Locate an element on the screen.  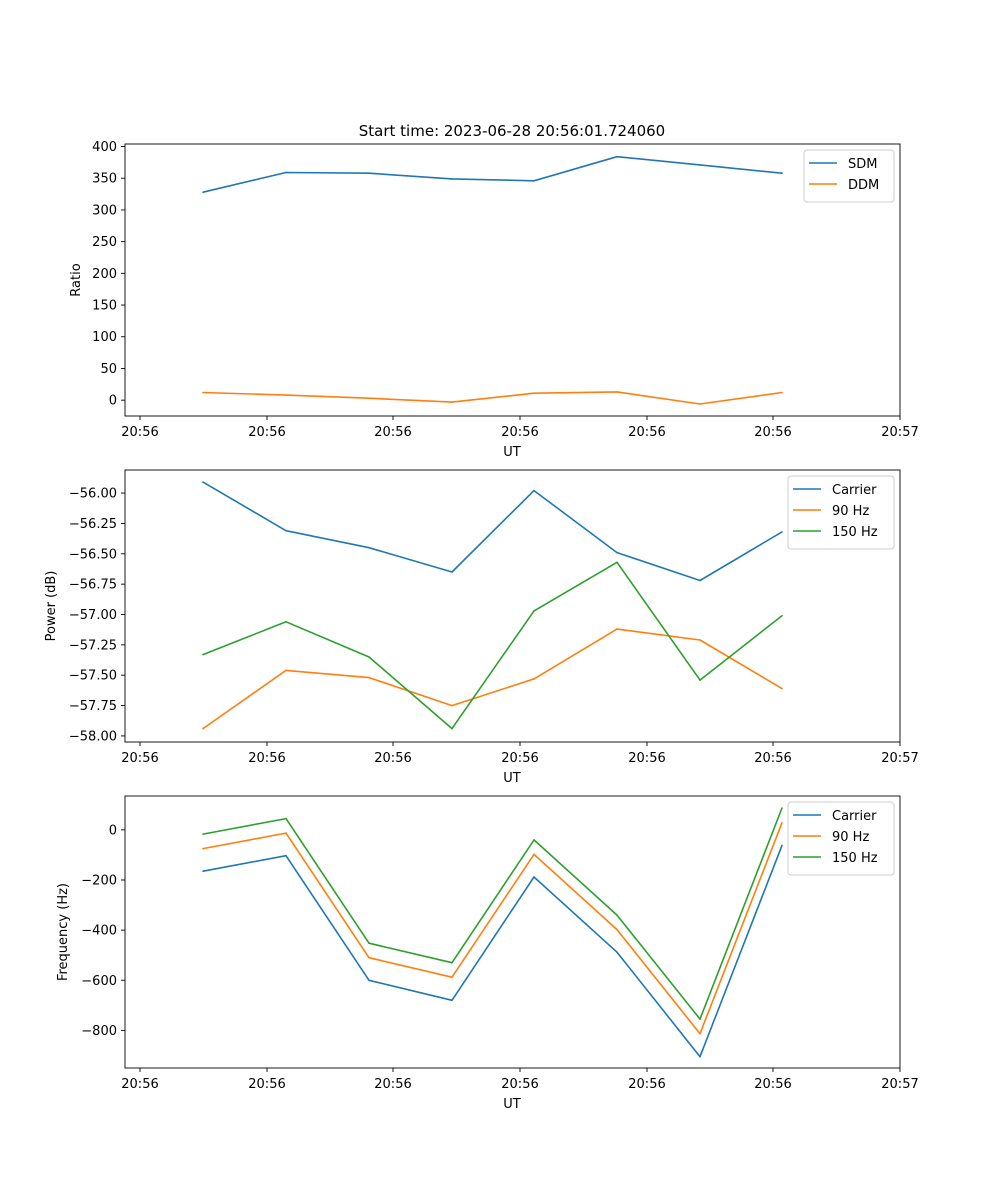
series-line-150-hz is located at coordinates (492, 645).